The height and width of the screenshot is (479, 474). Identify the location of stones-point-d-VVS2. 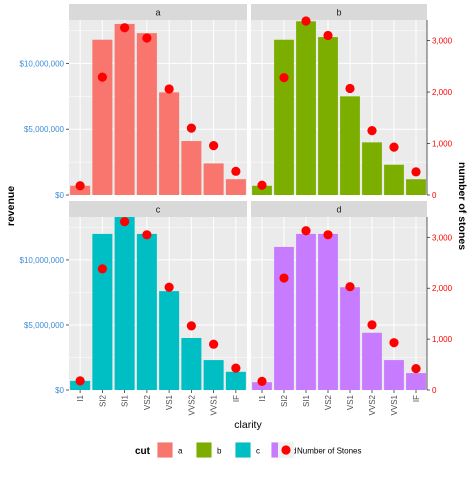
(372, 325).